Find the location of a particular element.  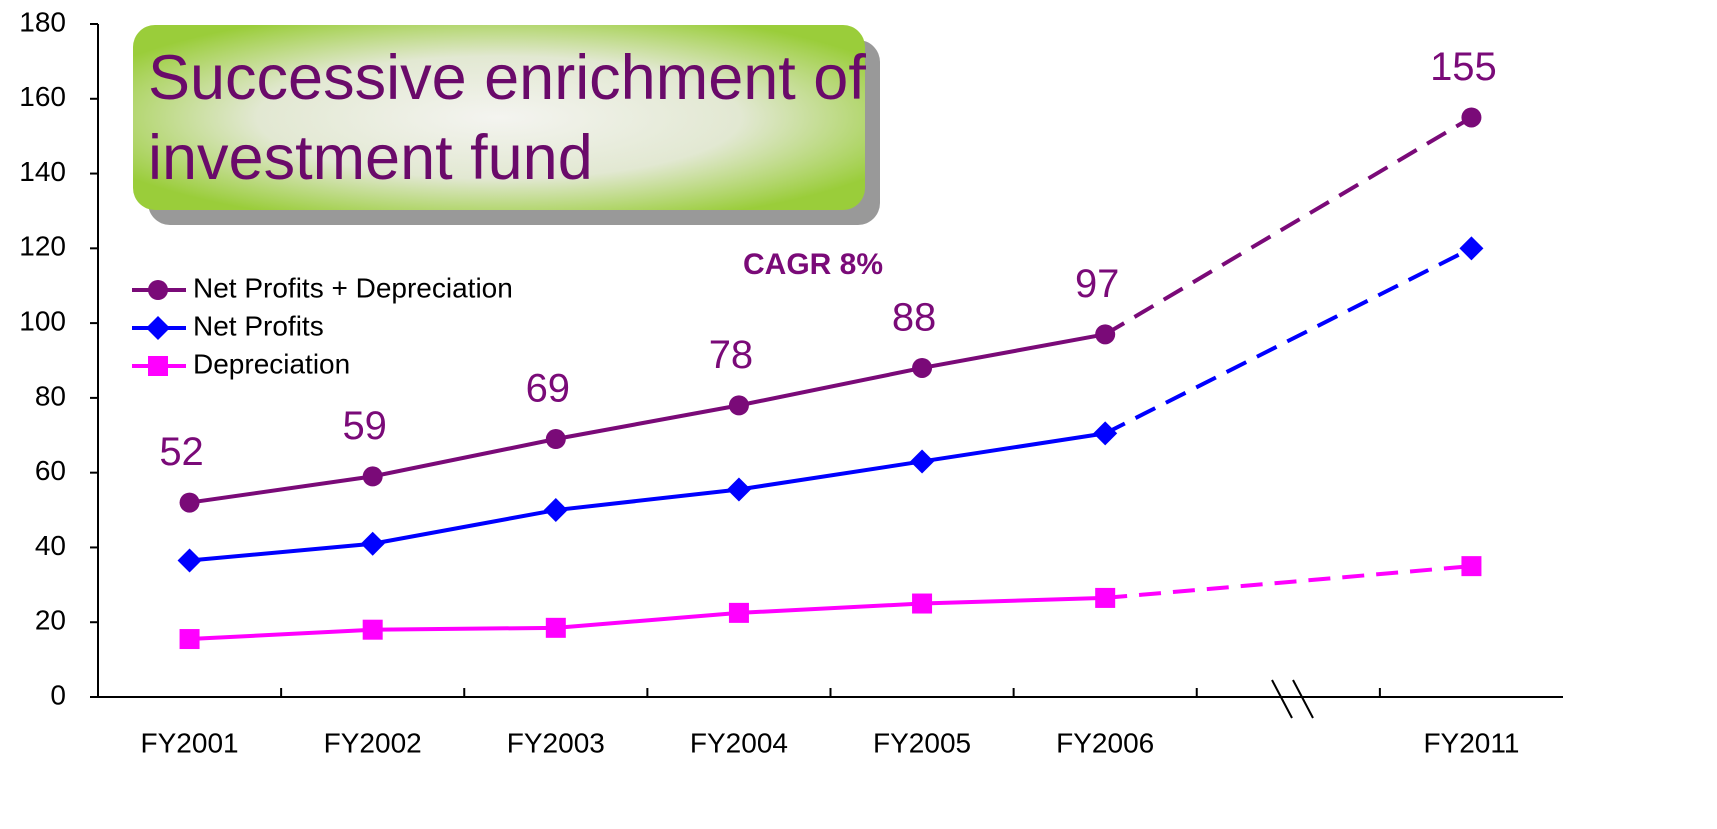

x-tick-label: FY2005 is located at coordinates (922, 742).